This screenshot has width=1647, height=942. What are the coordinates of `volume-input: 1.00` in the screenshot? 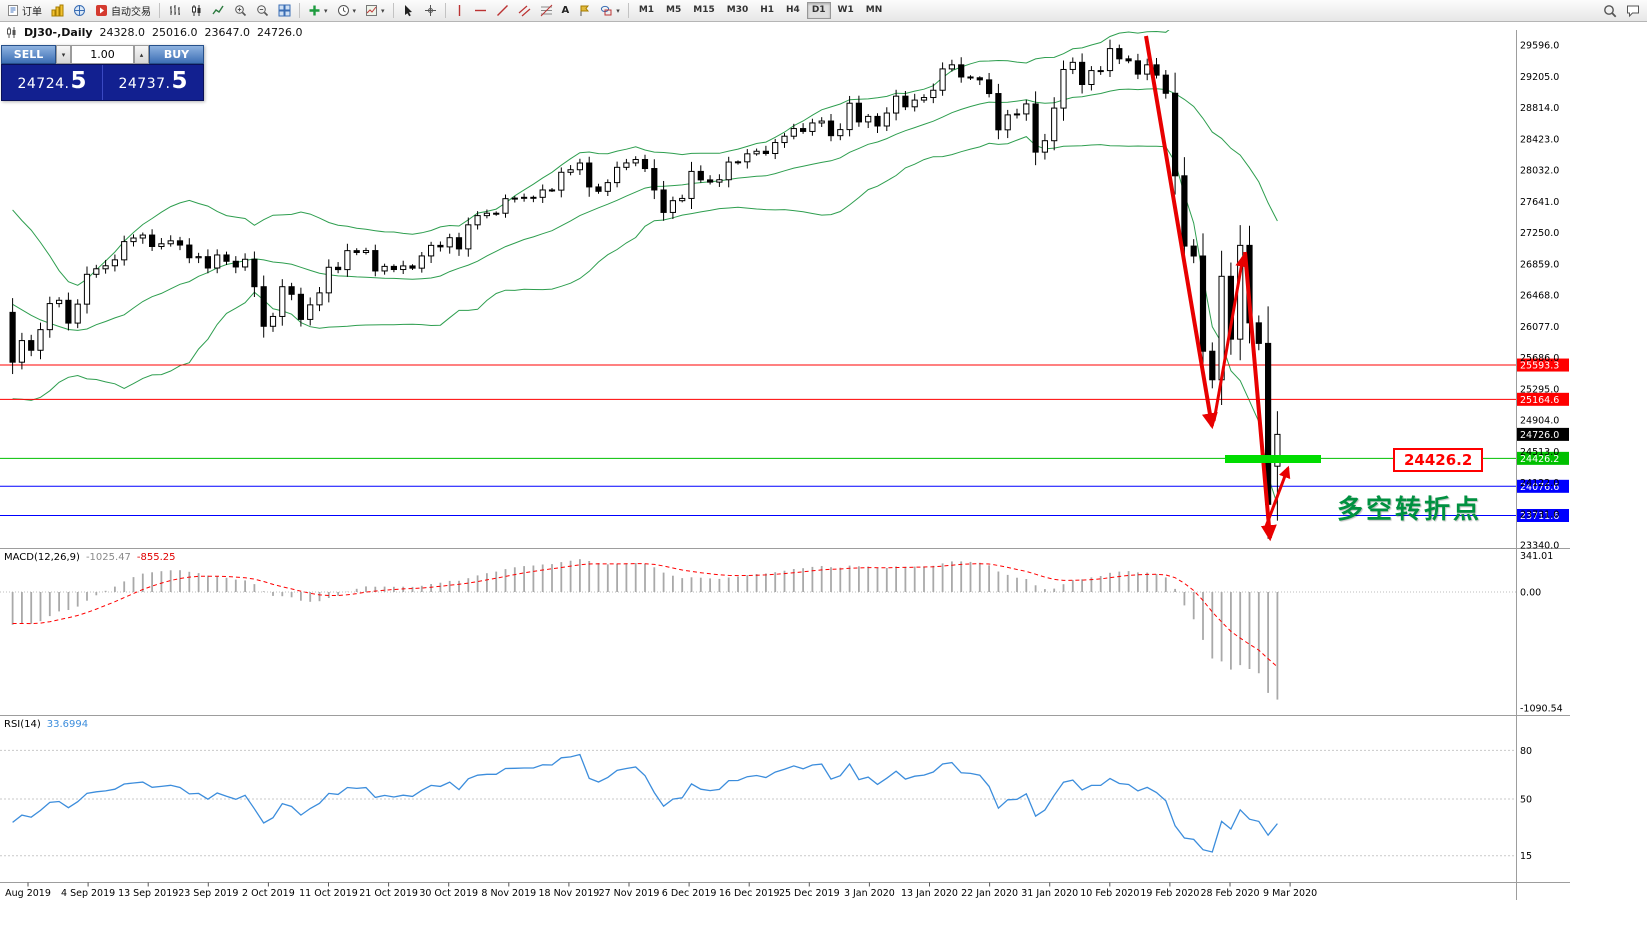 It's located at (102, 54).